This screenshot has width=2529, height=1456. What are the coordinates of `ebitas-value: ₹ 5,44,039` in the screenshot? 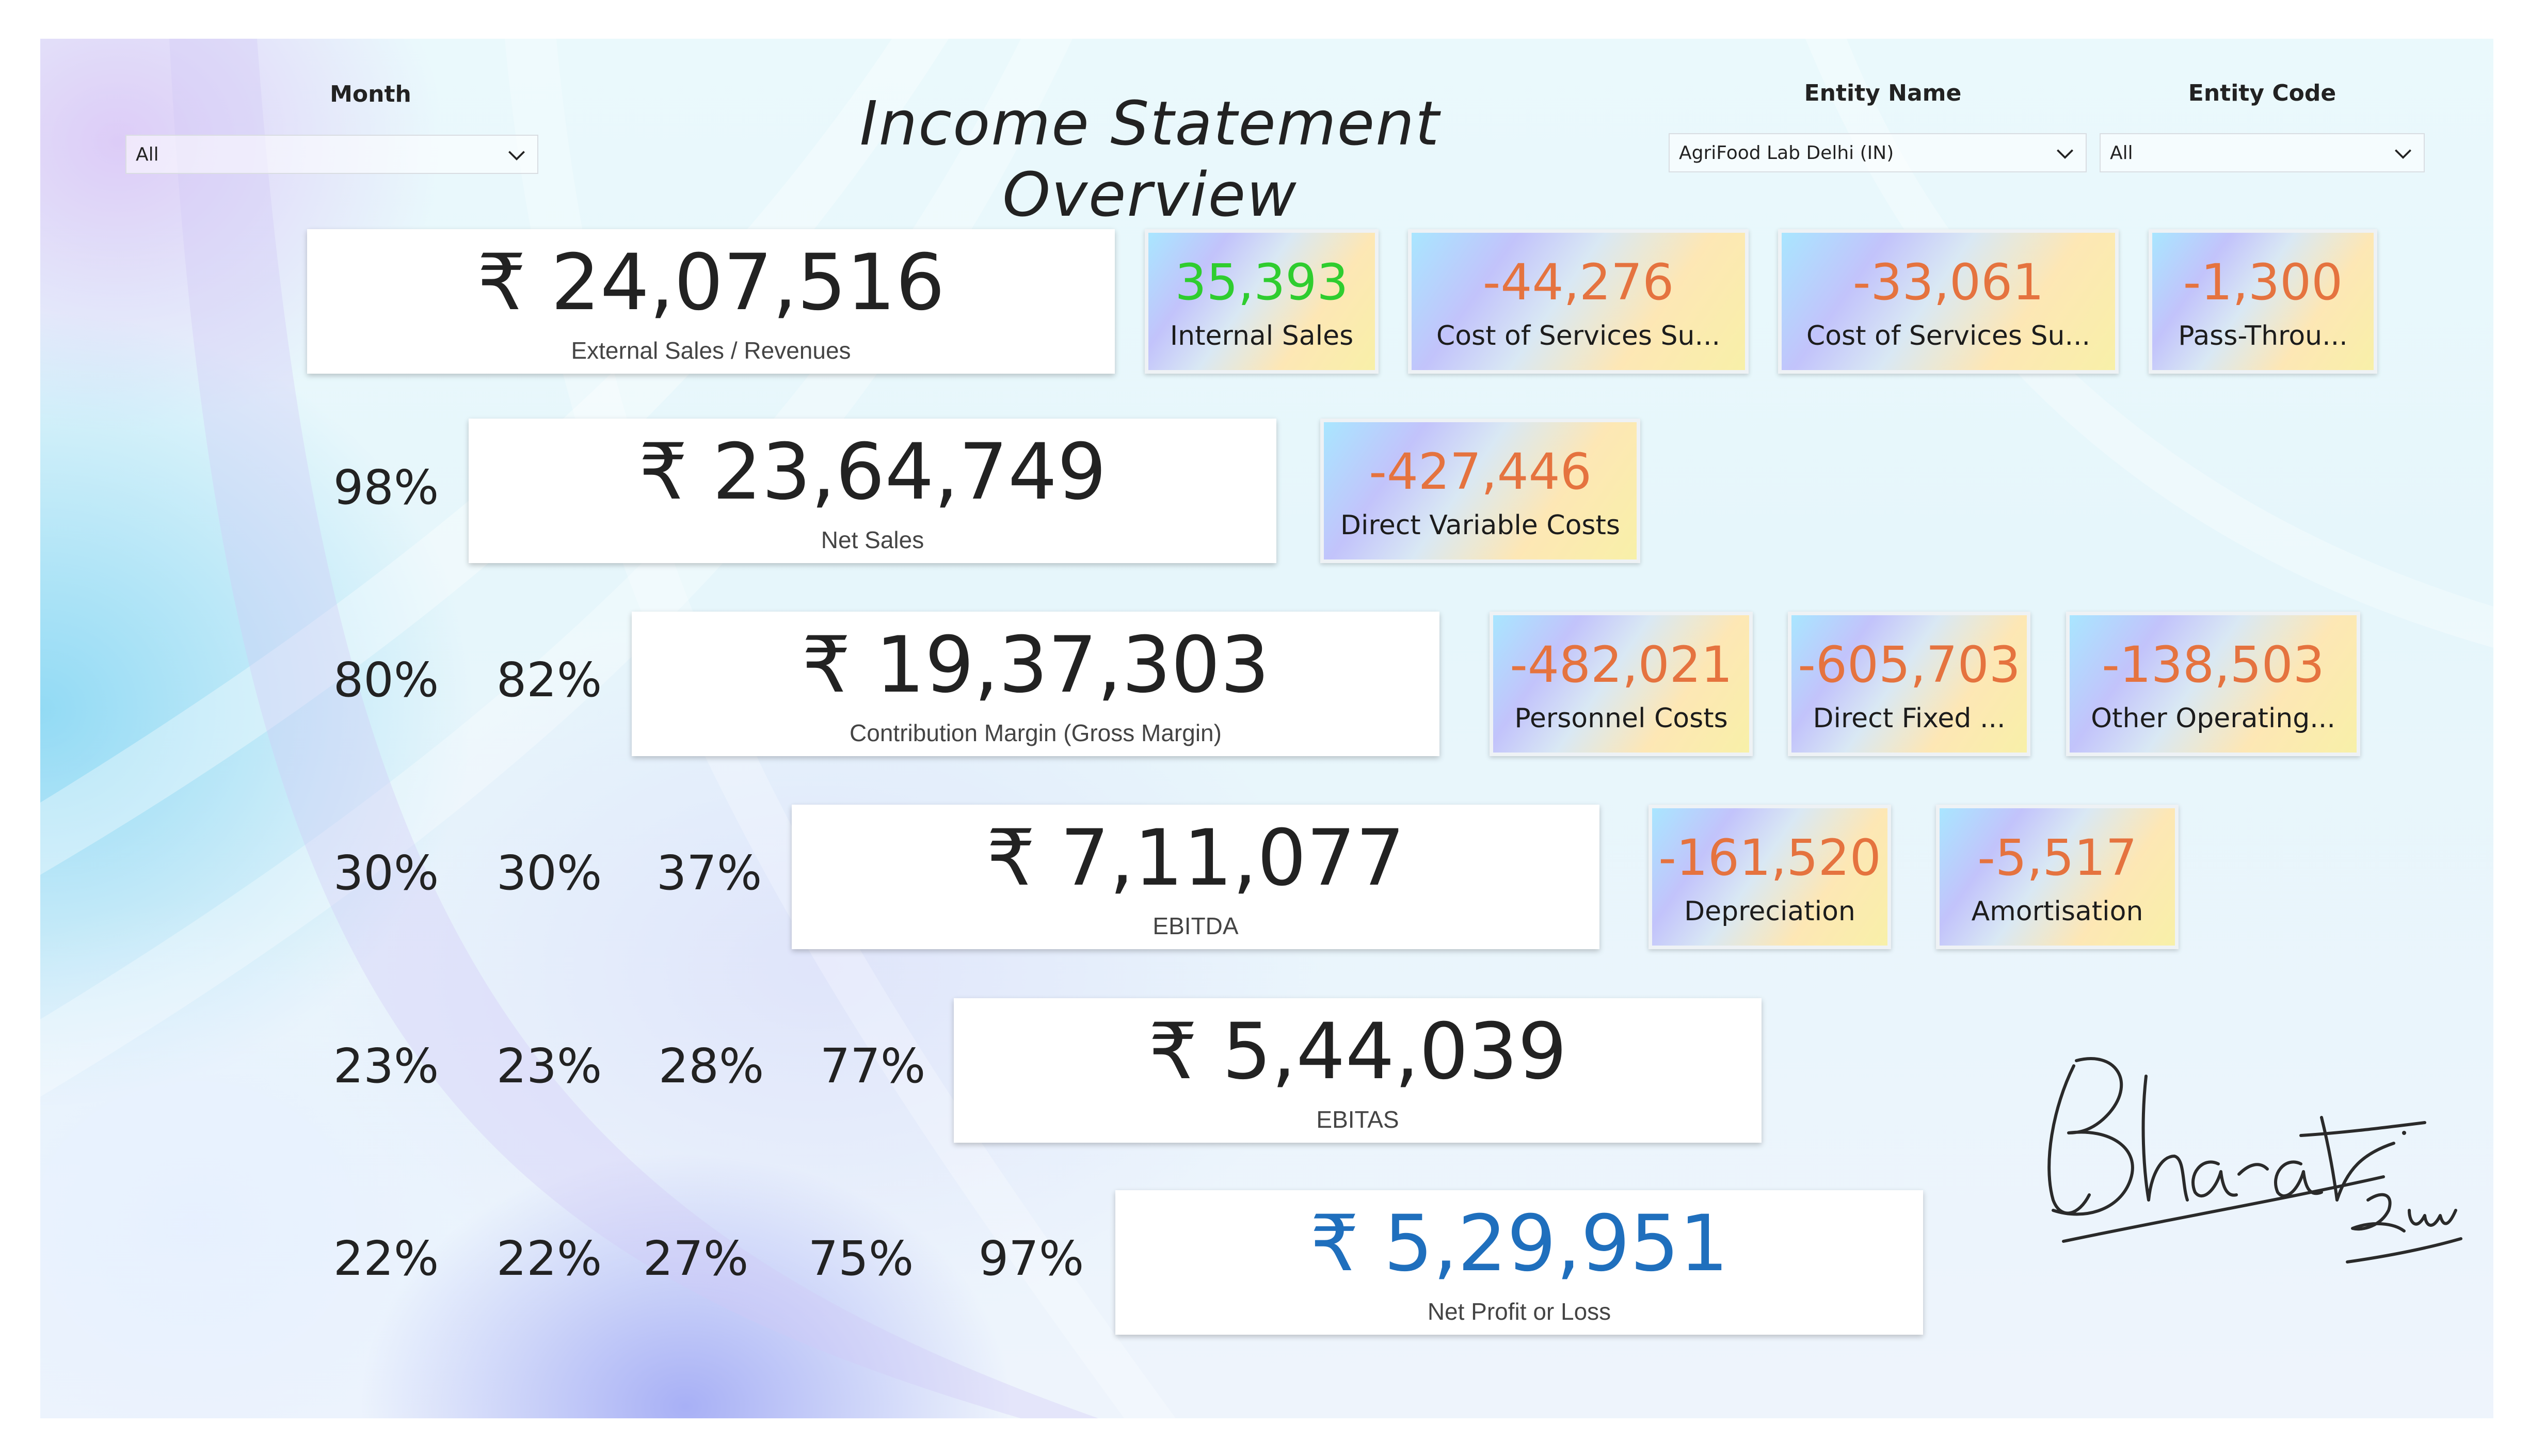 It's located at (1357, 1052).